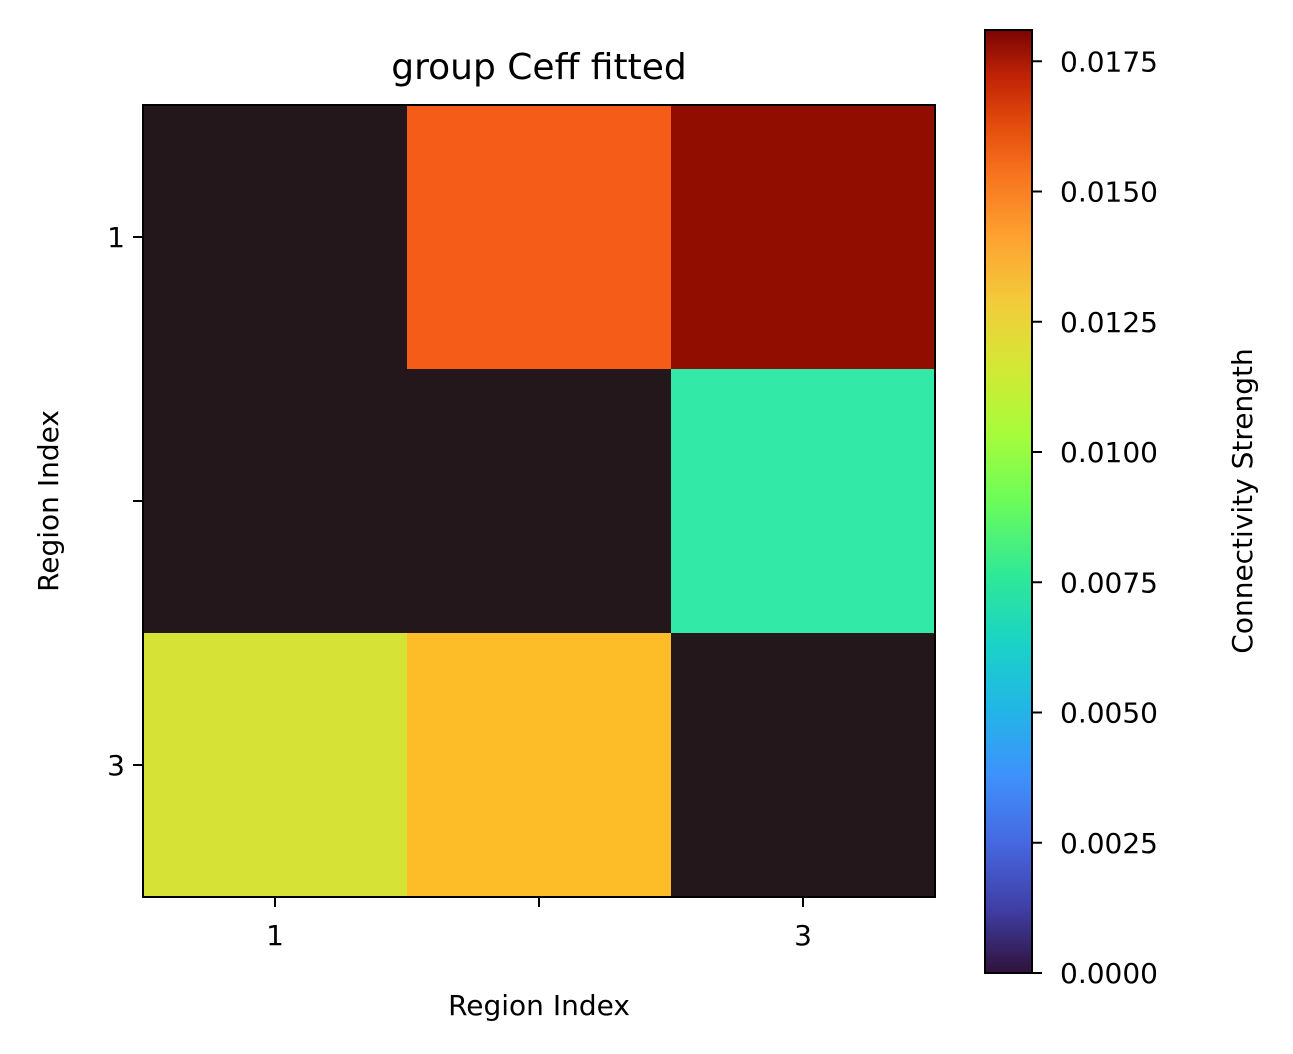 The image size is (1293, 1054). What do you see at coordinates (116, 765) in the screenshot?
I see `y-tick-label: 3` at bounding box center [116, 765].